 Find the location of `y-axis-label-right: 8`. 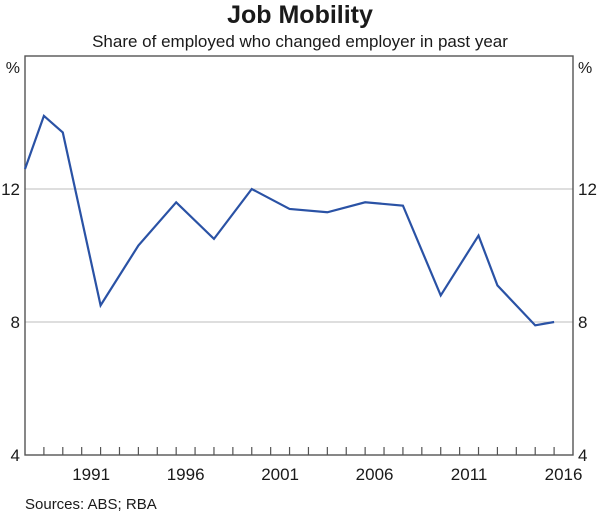

y-axis-label-right: 8 is located at coordinates (582, 322).